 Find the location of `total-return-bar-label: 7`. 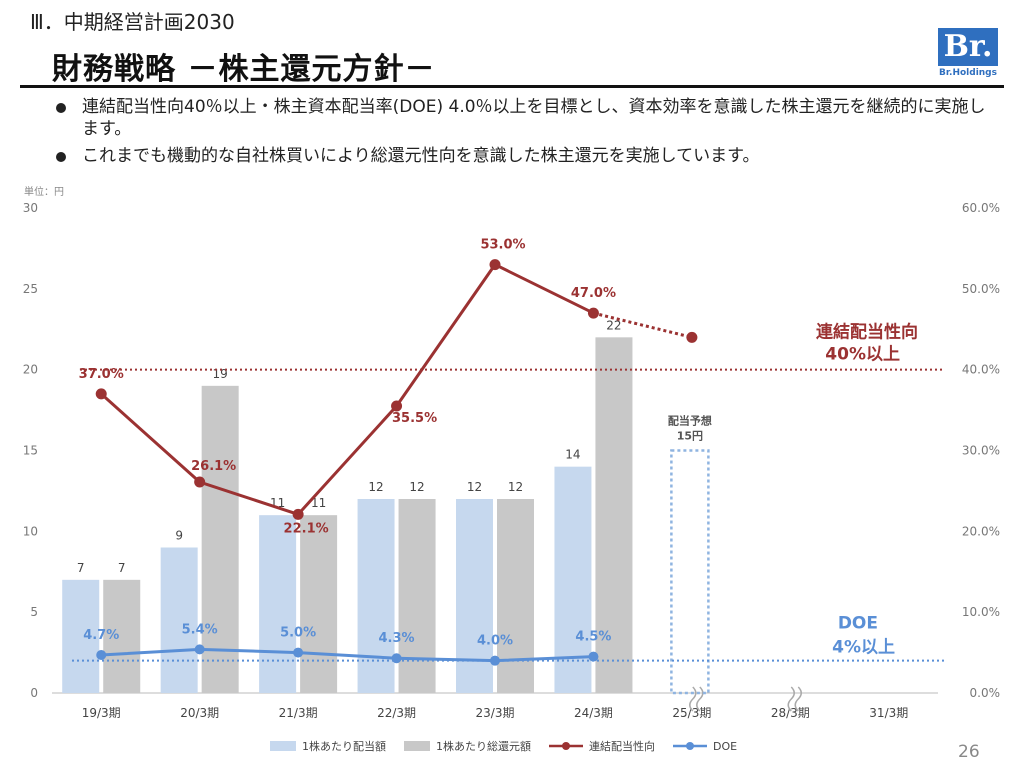

total-return-bar-label: 7 is located at coordinates (122, 568).